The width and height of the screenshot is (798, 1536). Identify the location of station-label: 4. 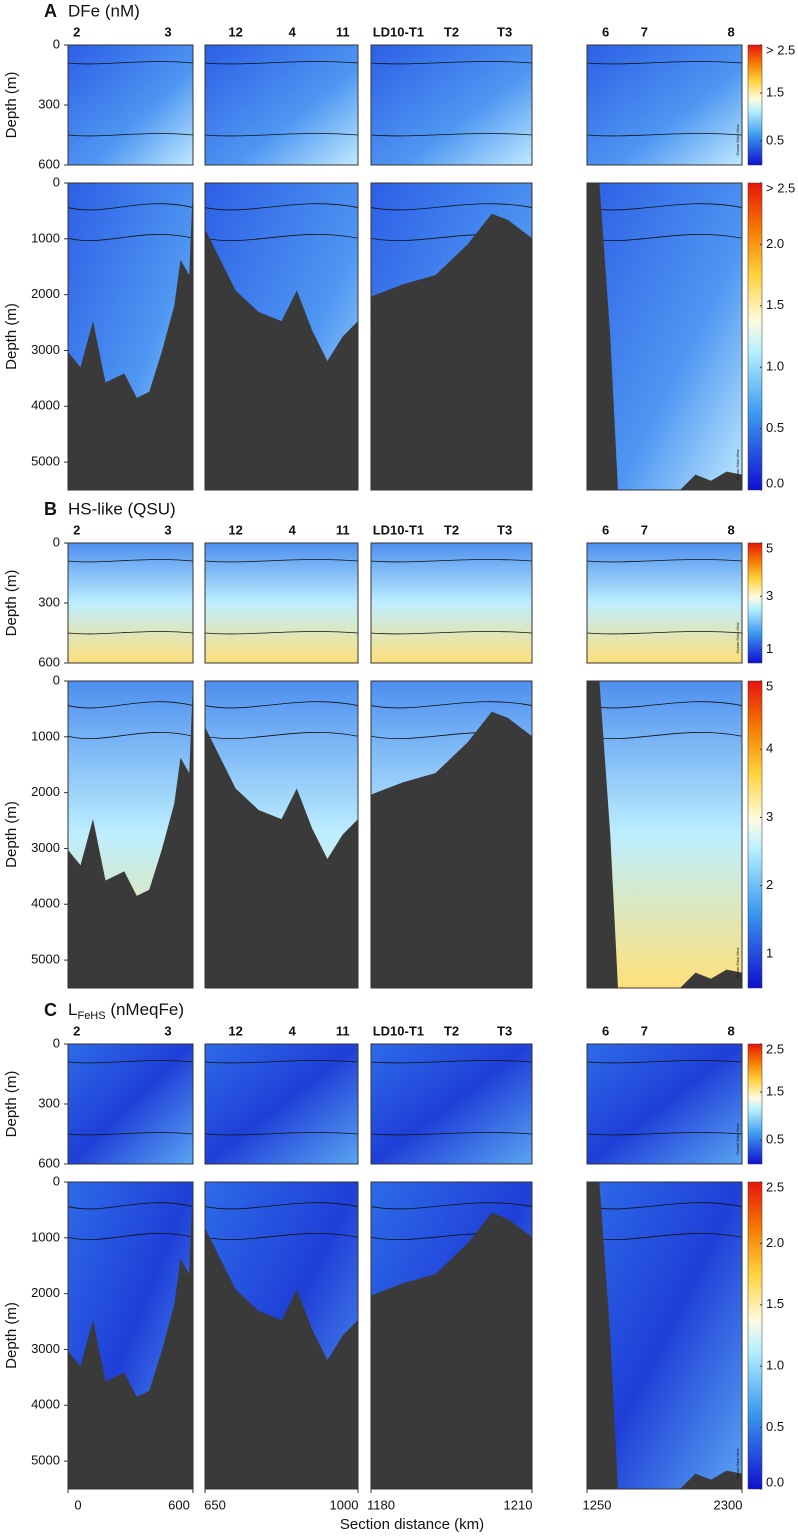
(293, 529).